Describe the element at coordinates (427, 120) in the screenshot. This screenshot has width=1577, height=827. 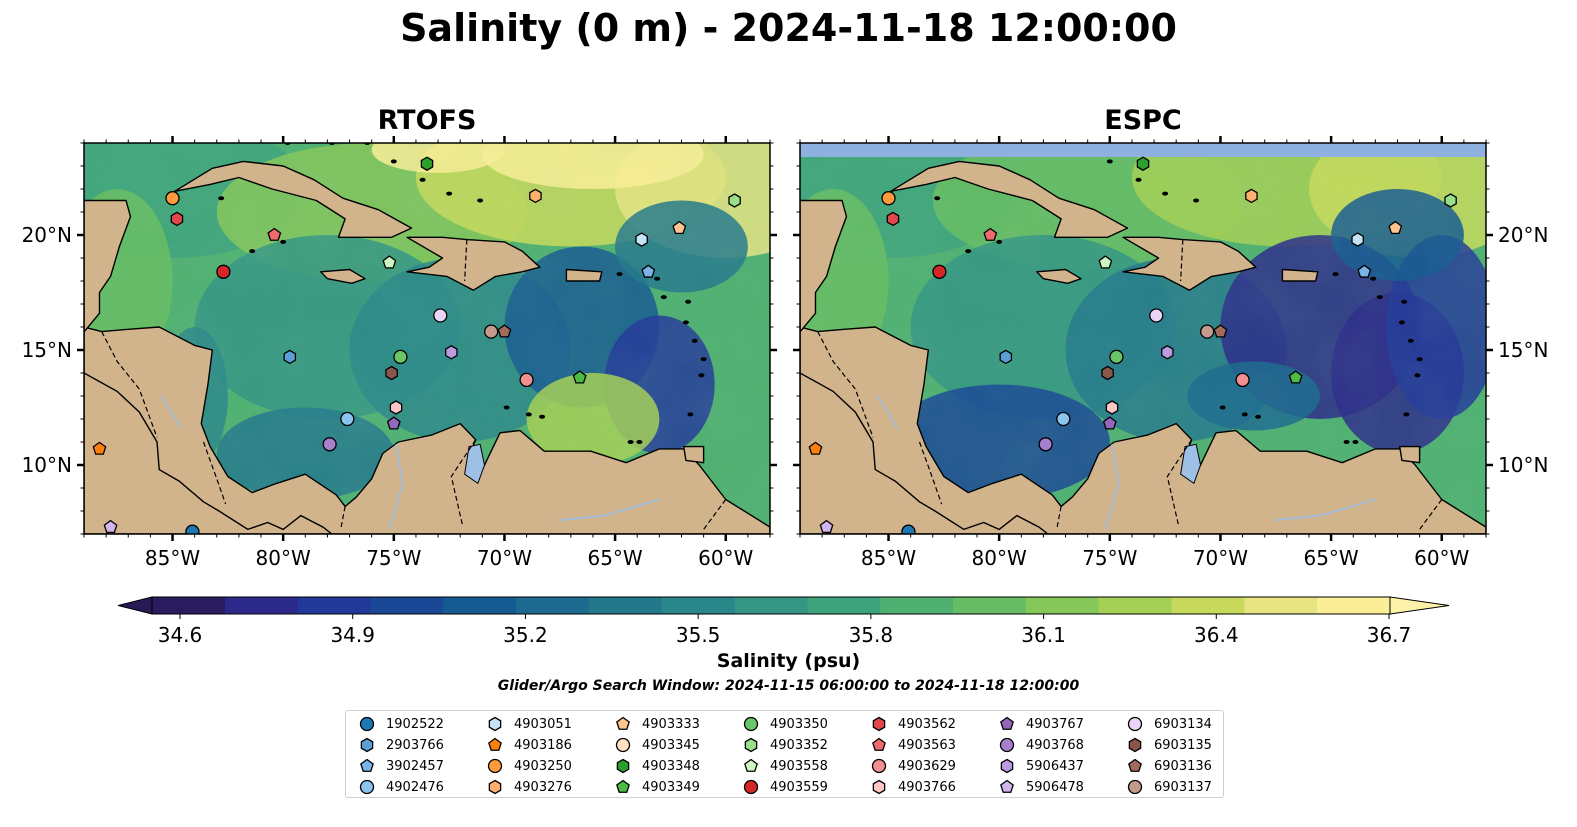
I see `panel-title-rtofs: RTOFS` at that location.